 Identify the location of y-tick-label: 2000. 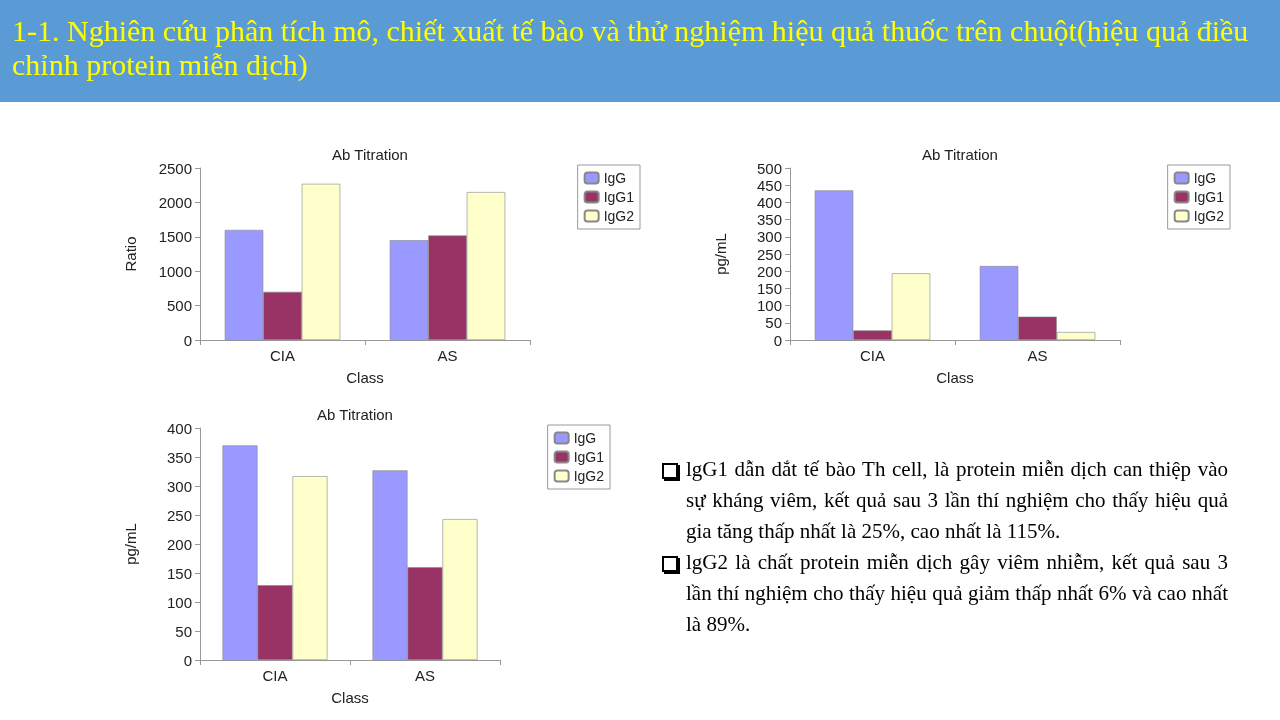
(175, 202).